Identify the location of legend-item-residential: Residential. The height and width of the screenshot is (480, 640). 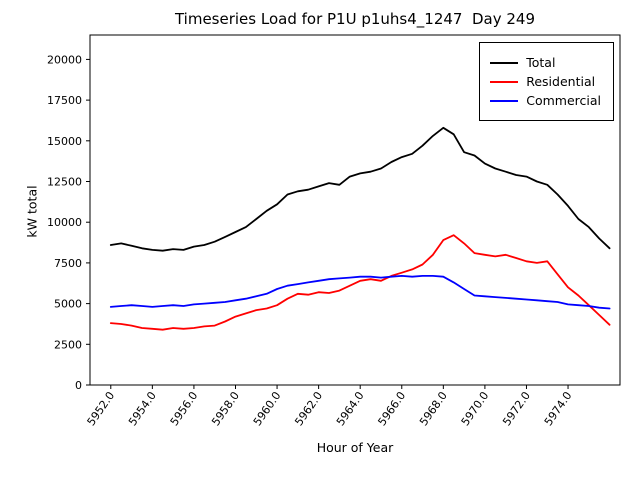
(545, 81).